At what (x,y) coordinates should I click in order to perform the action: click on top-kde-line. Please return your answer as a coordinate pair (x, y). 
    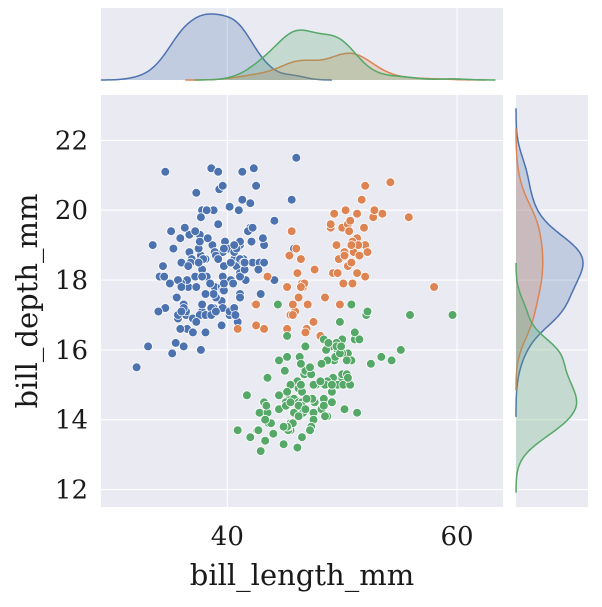
    Looking at the image, I should click on (345, 55).